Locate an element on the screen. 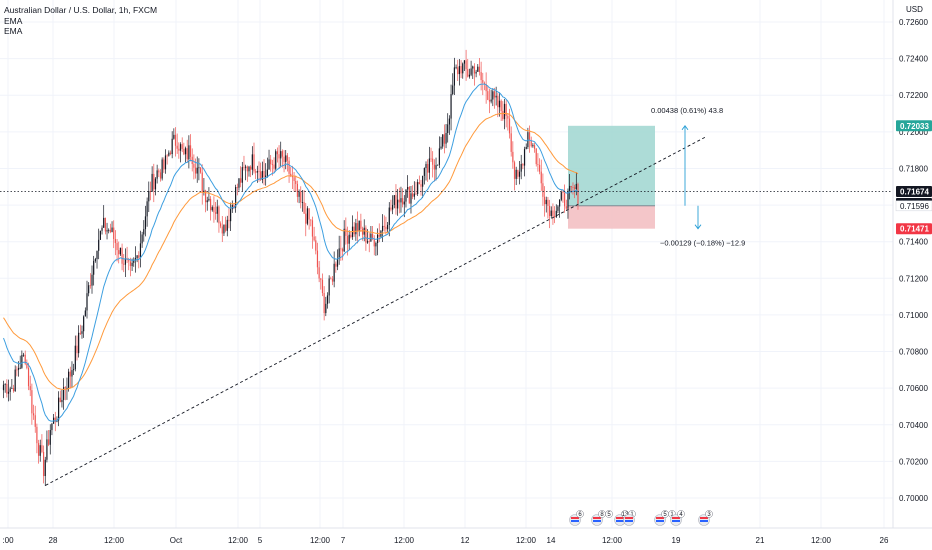 The width and height of the screenshot is (932, 550). loss-zone is located at coordinates (611, 217).